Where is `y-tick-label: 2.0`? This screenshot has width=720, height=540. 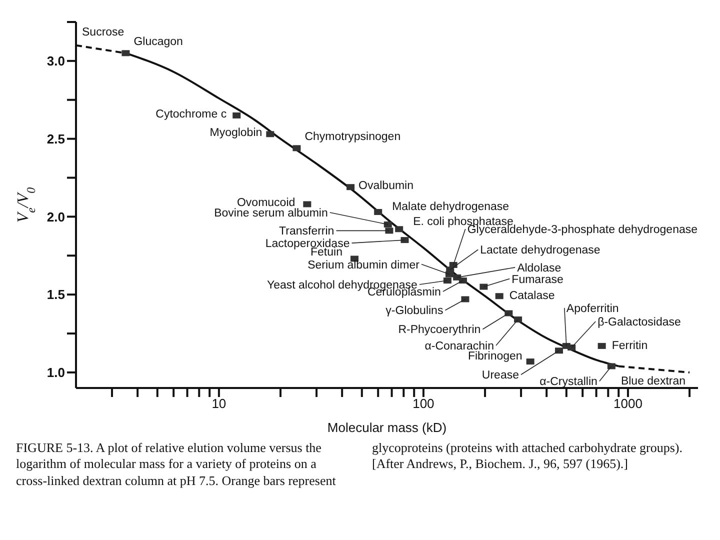 y-tick-label: 2.0 is located at coordinates (55, 216).